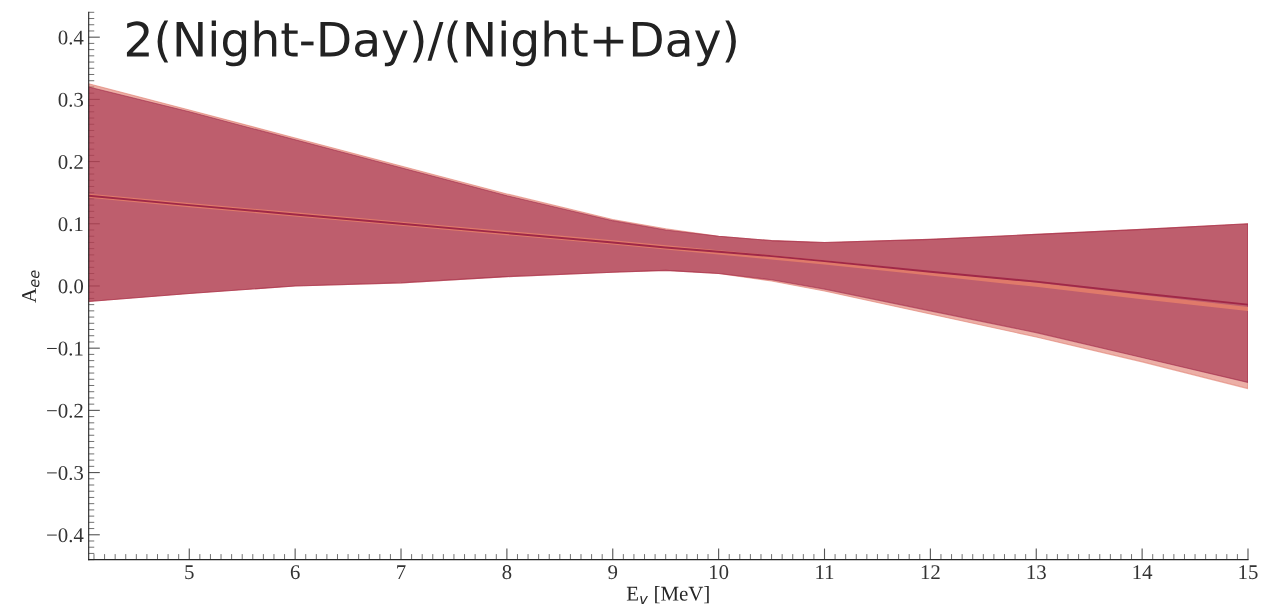 The width and height of the screenshot is (1267, 615). Describe the element at coordinates (667, 595) in the screenshot. I see `x-axis-title: E$_{v}$ [MeV]` at that location.